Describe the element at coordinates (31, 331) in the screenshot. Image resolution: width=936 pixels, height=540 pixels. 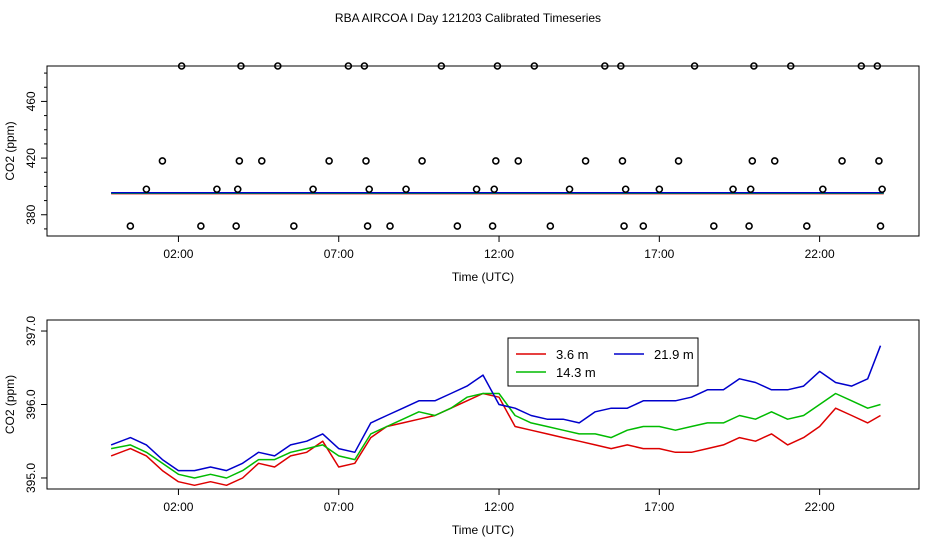
I see `y-tick-label: 397.0` at that location.